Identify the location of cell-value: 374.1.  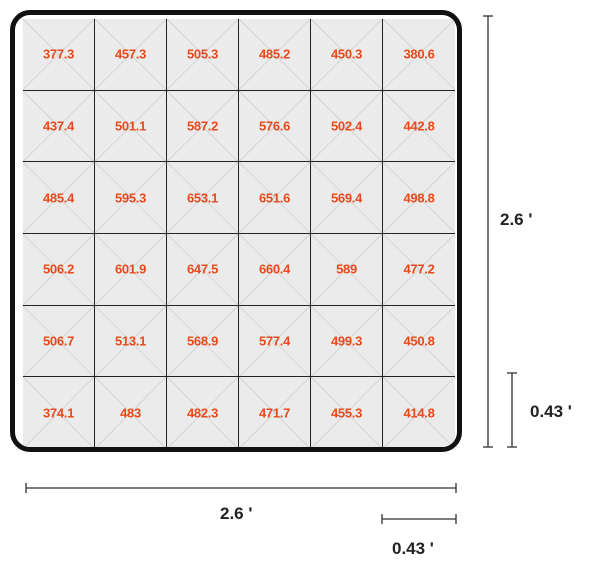
(58, 413).